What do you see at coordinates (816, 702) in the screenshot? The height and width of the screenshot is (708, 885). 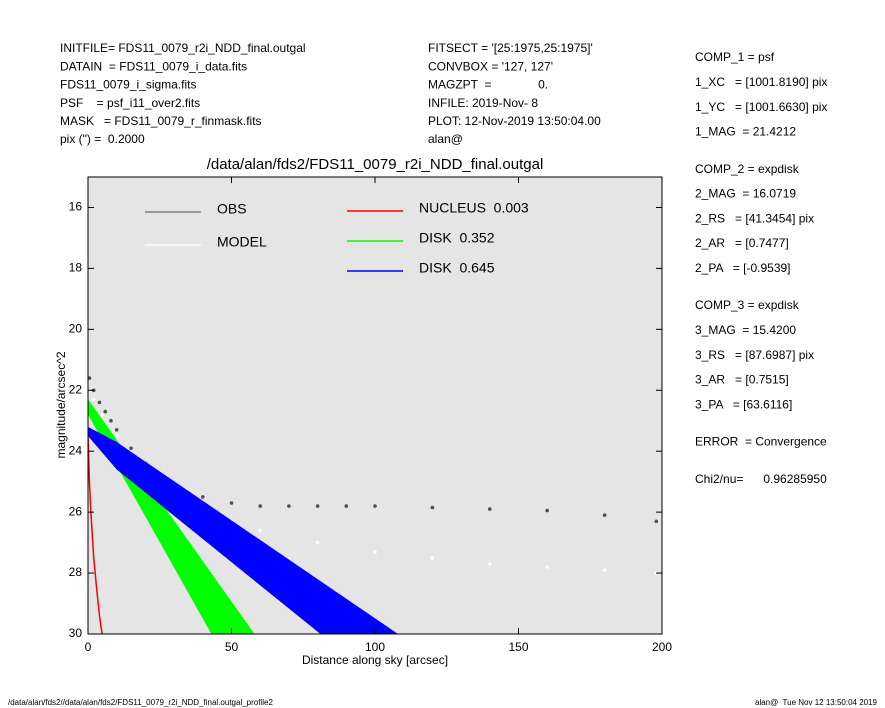 I see `footer-right: alan@ Tue Nov 12 13:50:04 2019` at bounding box center [816, 702].